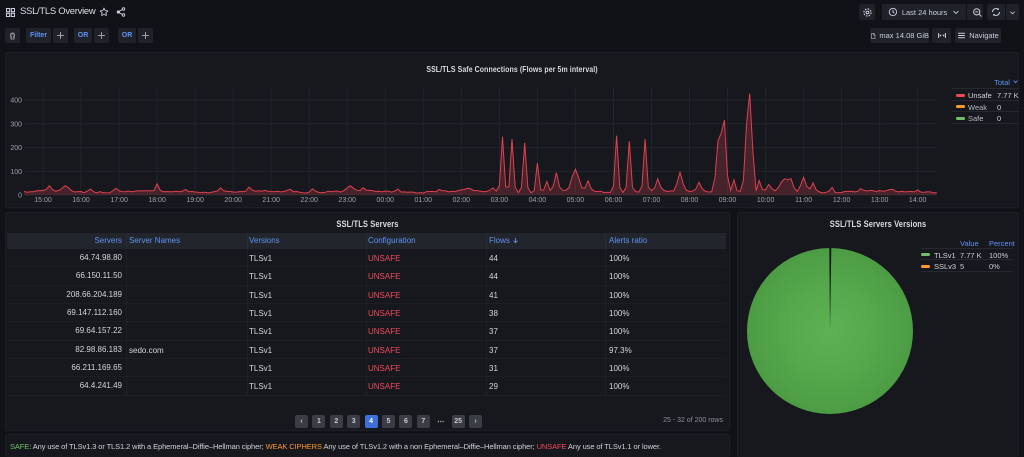  I want to click on svg-text: 00:00, so click(386, 200).